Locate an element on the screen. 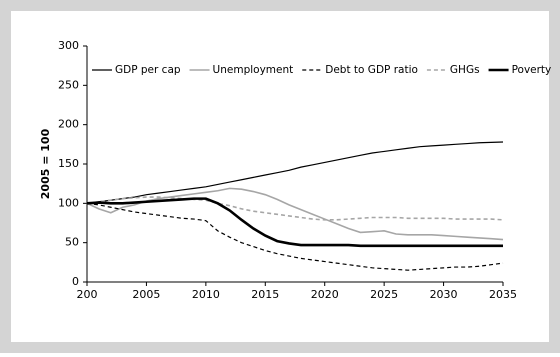 This screenshot has width=560, height=357. y-tick-label: 300 is located at coordinates (68, 45).